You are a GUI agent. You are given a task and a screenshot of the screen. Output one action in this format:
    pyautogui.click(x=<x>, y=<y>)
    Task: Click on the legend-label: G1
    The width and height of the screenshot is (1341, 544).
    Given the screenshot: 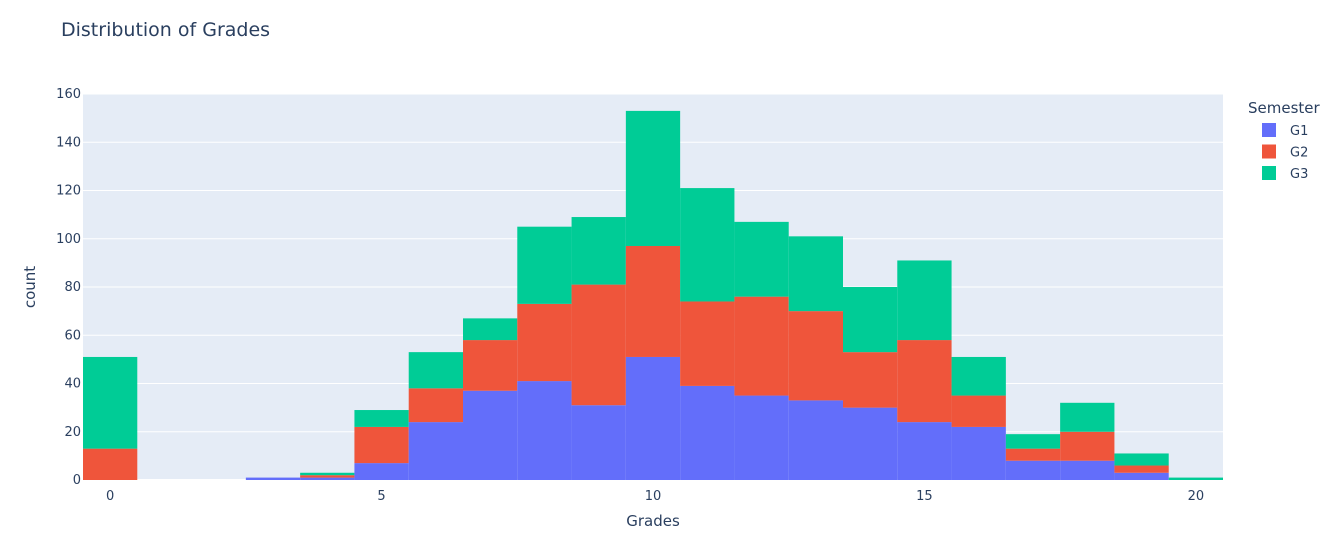 What is the action you would take?
    pyautogui.click(x=1299, y=131)
    